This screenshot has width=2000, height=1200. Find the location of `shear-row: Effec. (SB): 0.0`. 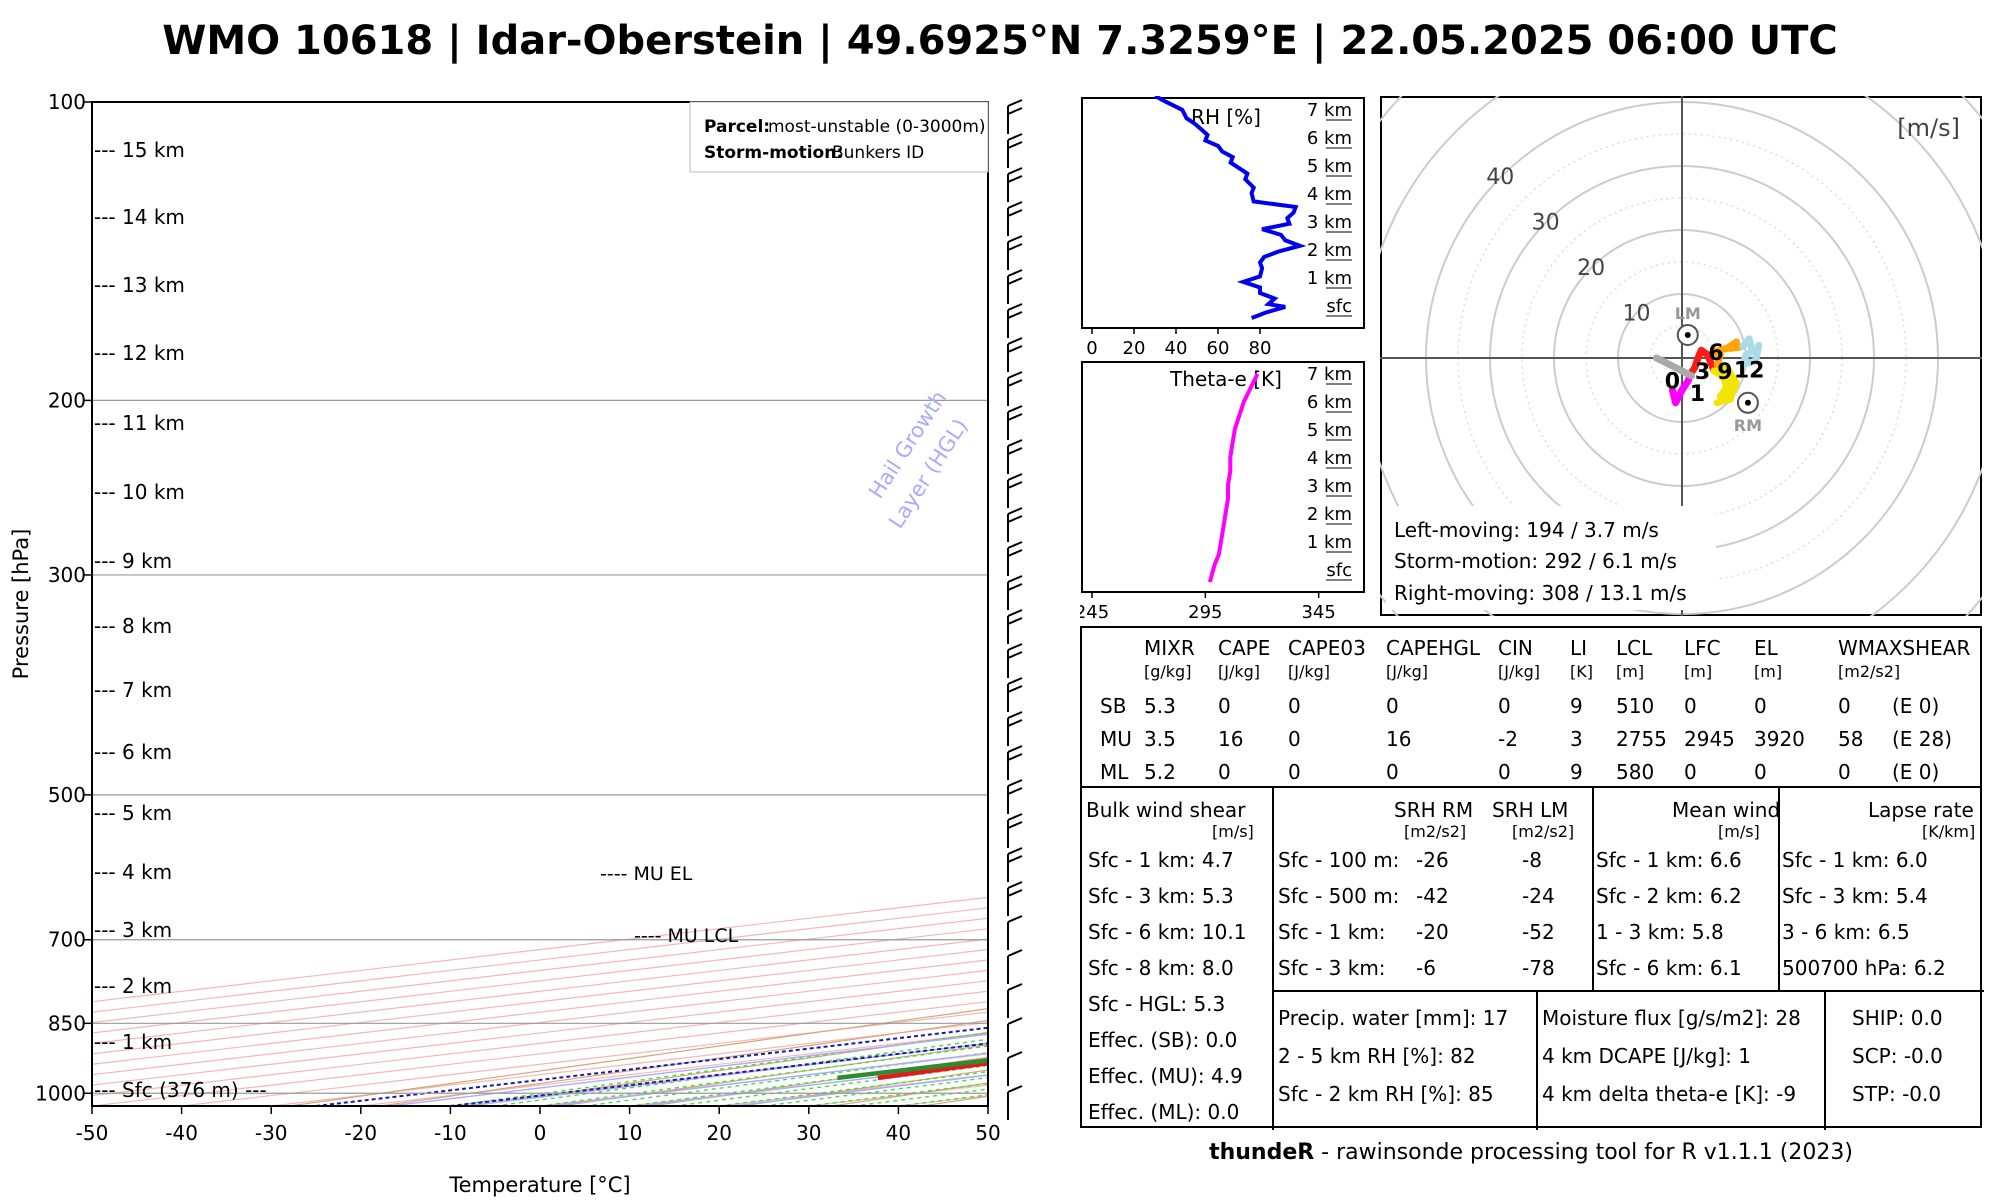

shear-row: Effec. (SB): 0.0 is located at coordinates (1163, 1040).